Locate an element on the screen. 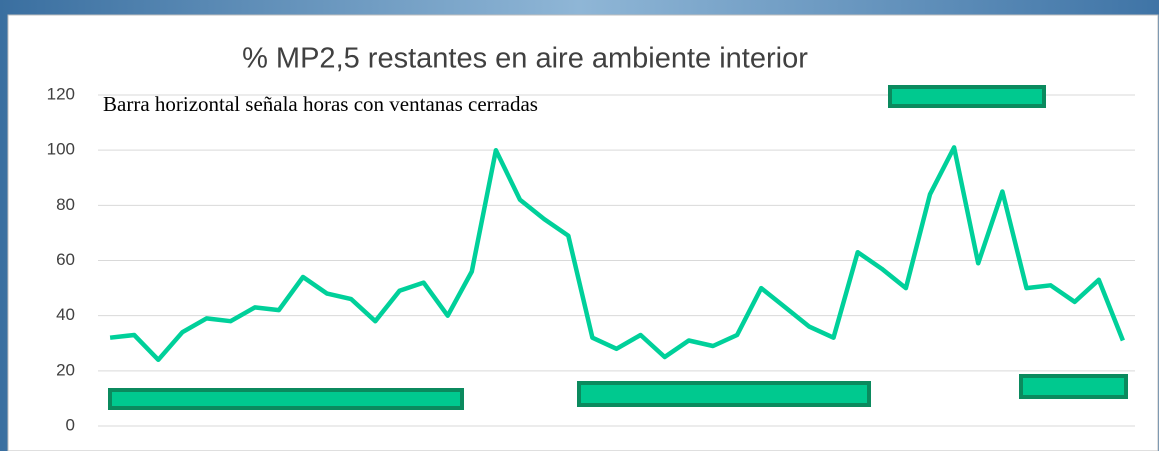  y-tick-label: 100 is located at coordinates (61, 149).